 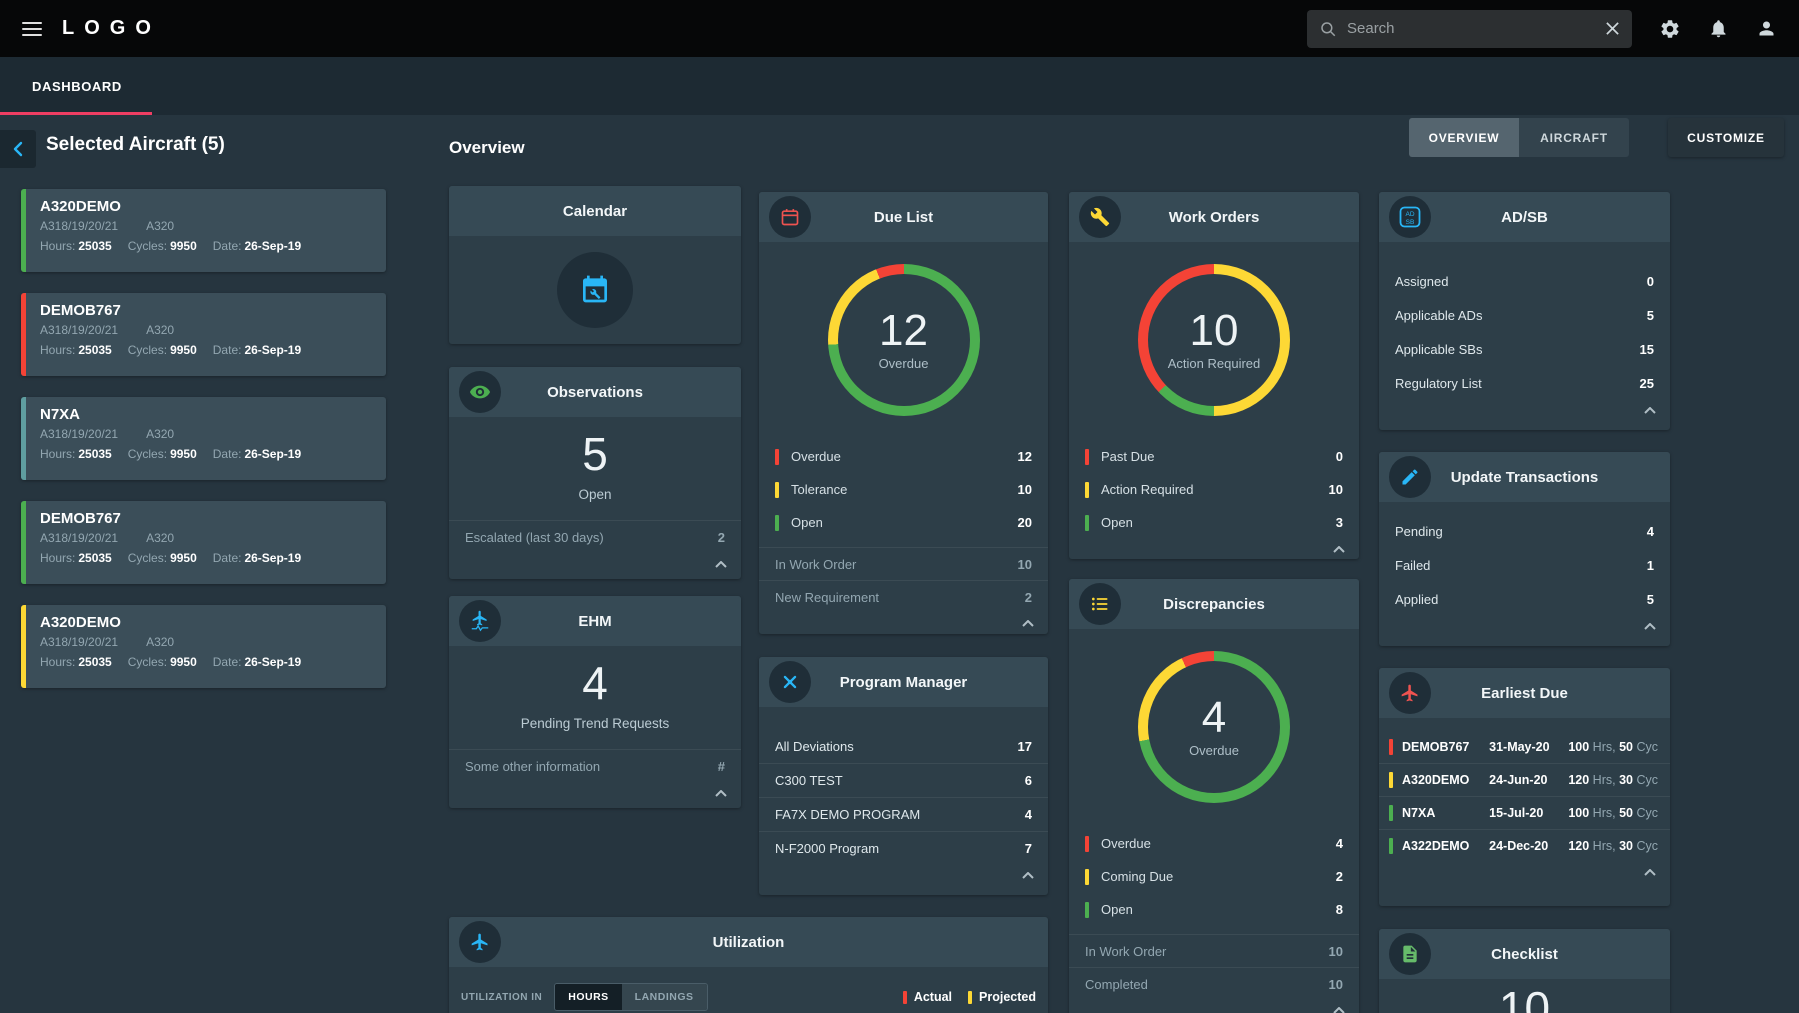 I want to click on update-row: Failed 1, so click(x=1524, y=565).